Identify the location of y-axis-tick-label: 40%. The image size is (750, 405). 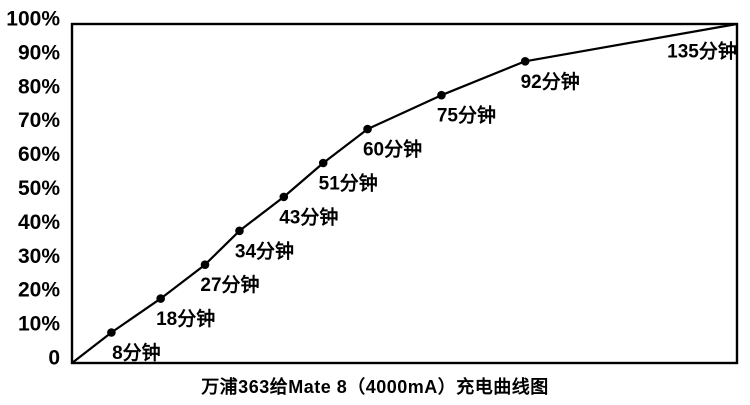
(39, 222).